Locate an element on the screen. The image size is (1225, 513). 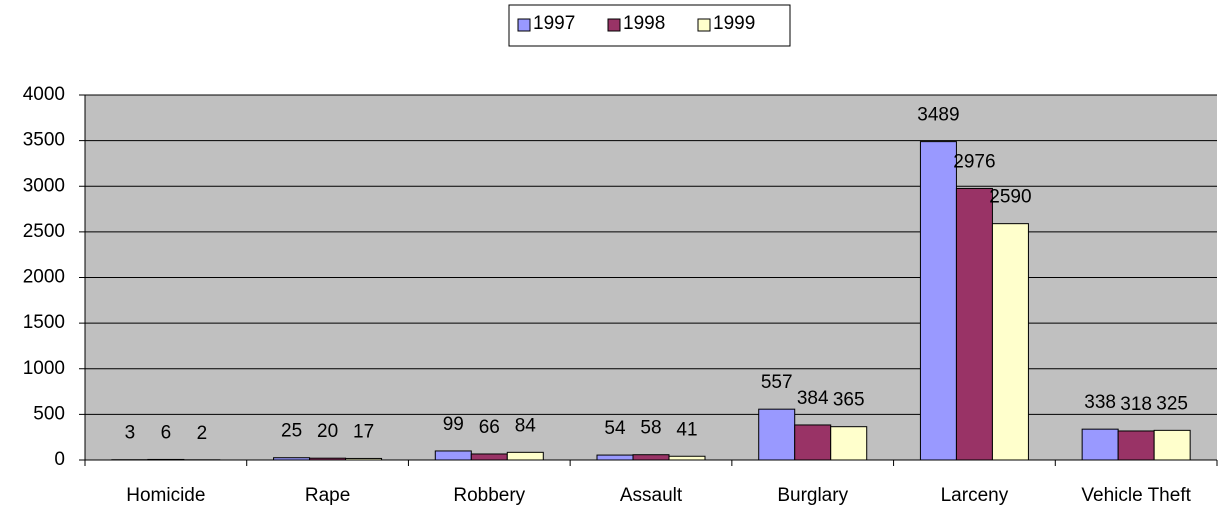
legend-box is located at coordinates (649, 25).